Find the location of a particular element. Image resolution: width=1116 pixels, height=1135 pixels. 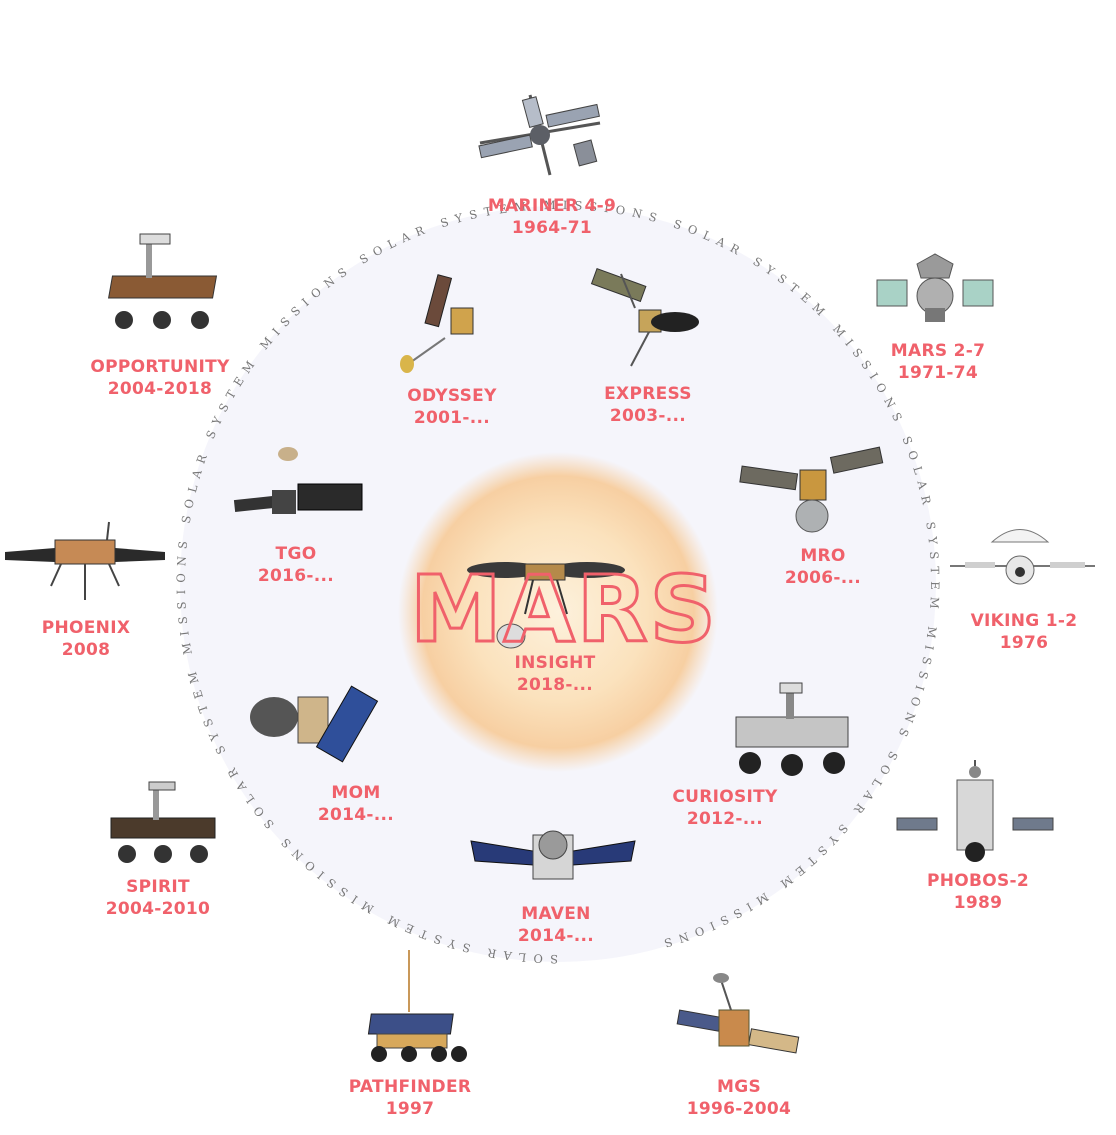

viking-lander-icon is located at coordinates (1022, 557).